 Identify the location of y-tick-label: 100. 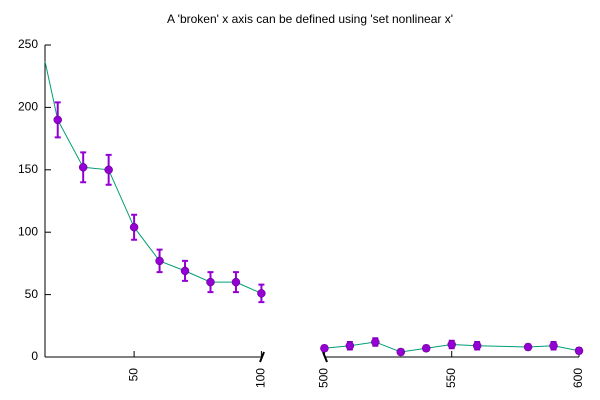
(28, 231).